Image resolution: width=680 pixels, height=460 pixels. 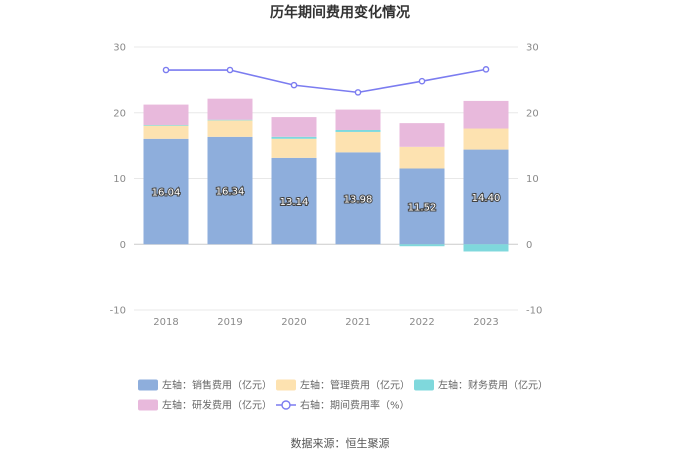 What do you see at coordinates (123, 245) in the screenshot?
I see `y-left-tick-label: 0` at bounding box center [123, 245].